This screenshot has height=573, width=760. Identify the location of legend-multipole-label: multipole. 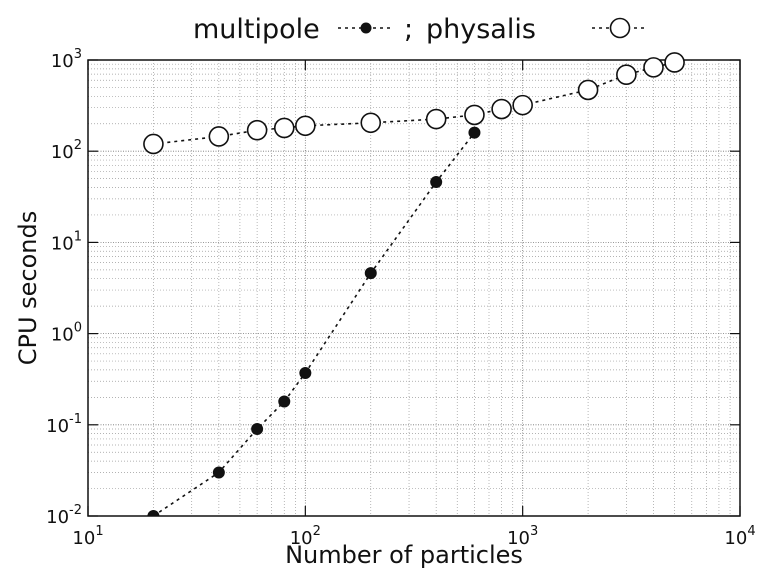
(256, 29).